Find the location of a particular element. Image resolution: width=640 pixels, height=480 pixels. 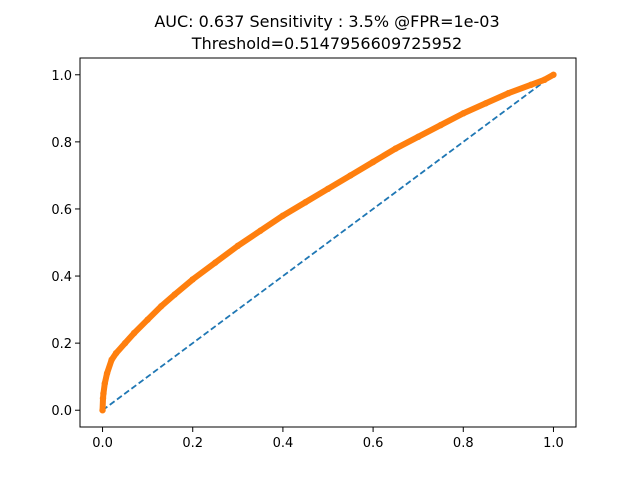

y-tick-label: 1.0 is located at coordinates (61, 76).